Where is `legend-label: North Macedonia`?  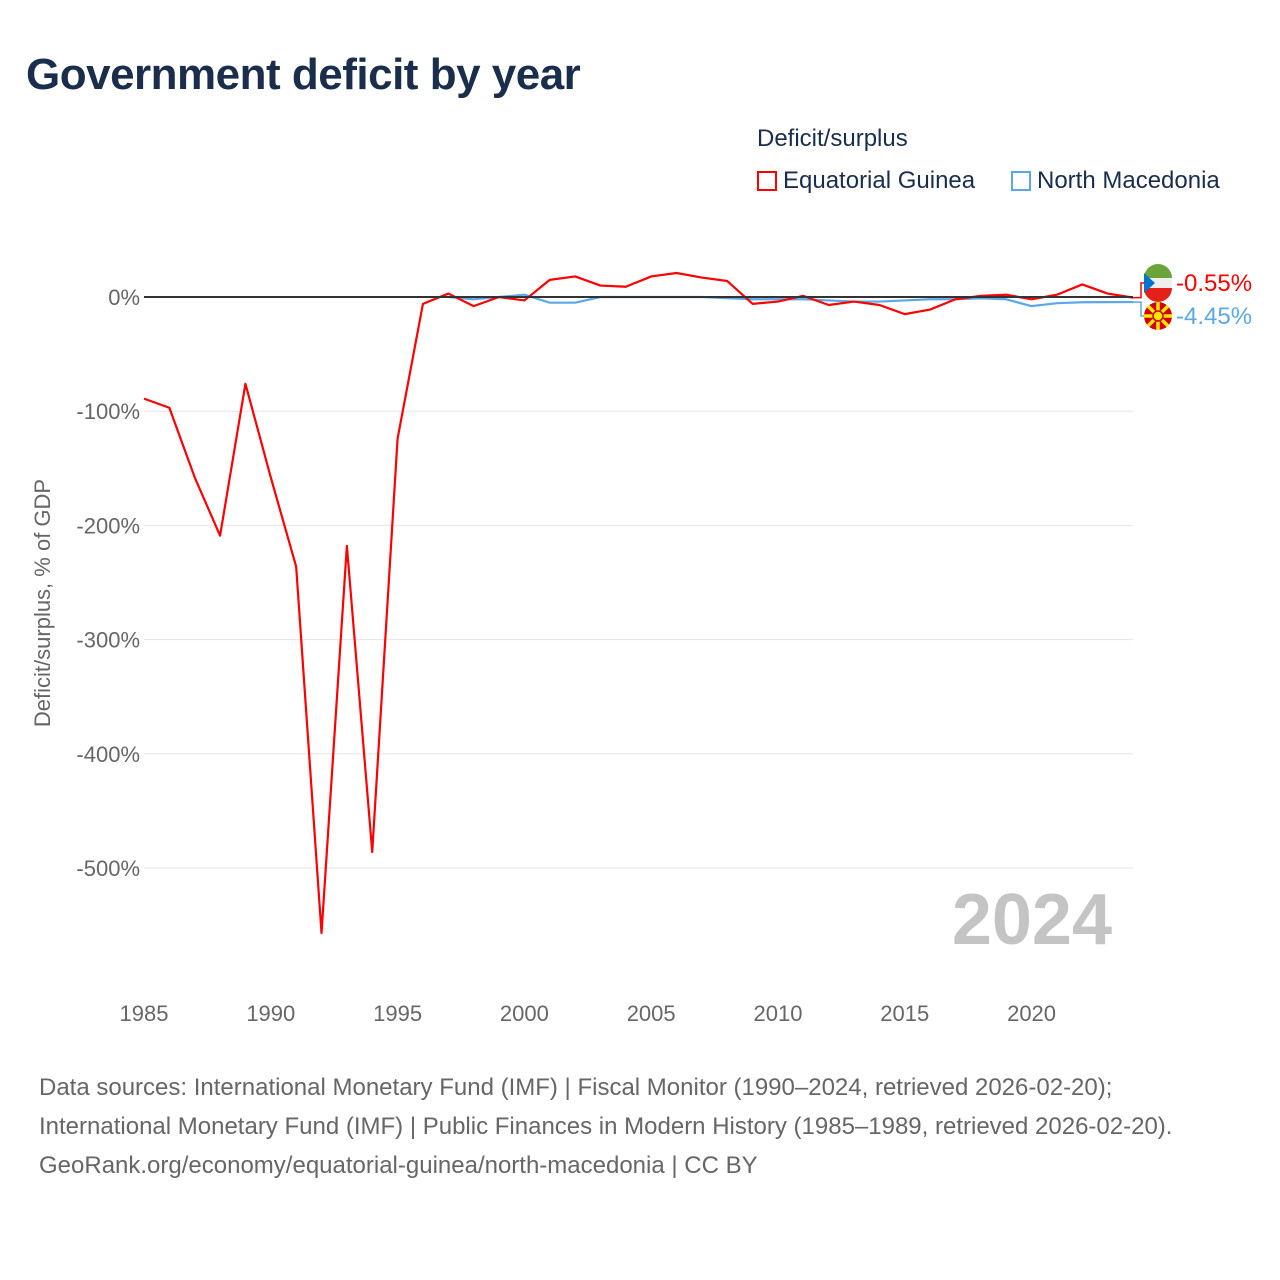
legend-label: North Macedonia is located at coordinates (1128, 180).